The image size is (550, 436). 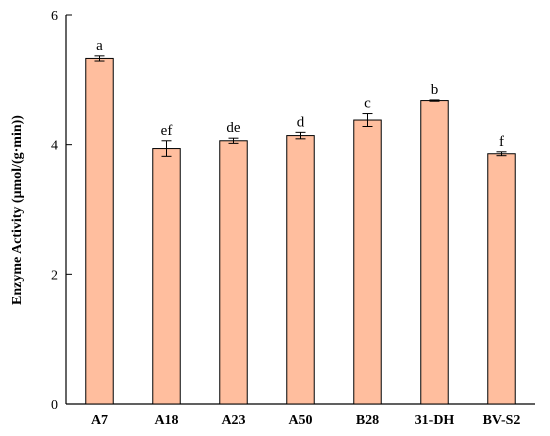 I want to click on x-tick-label-A23: A23, so click(x=233, y=420).